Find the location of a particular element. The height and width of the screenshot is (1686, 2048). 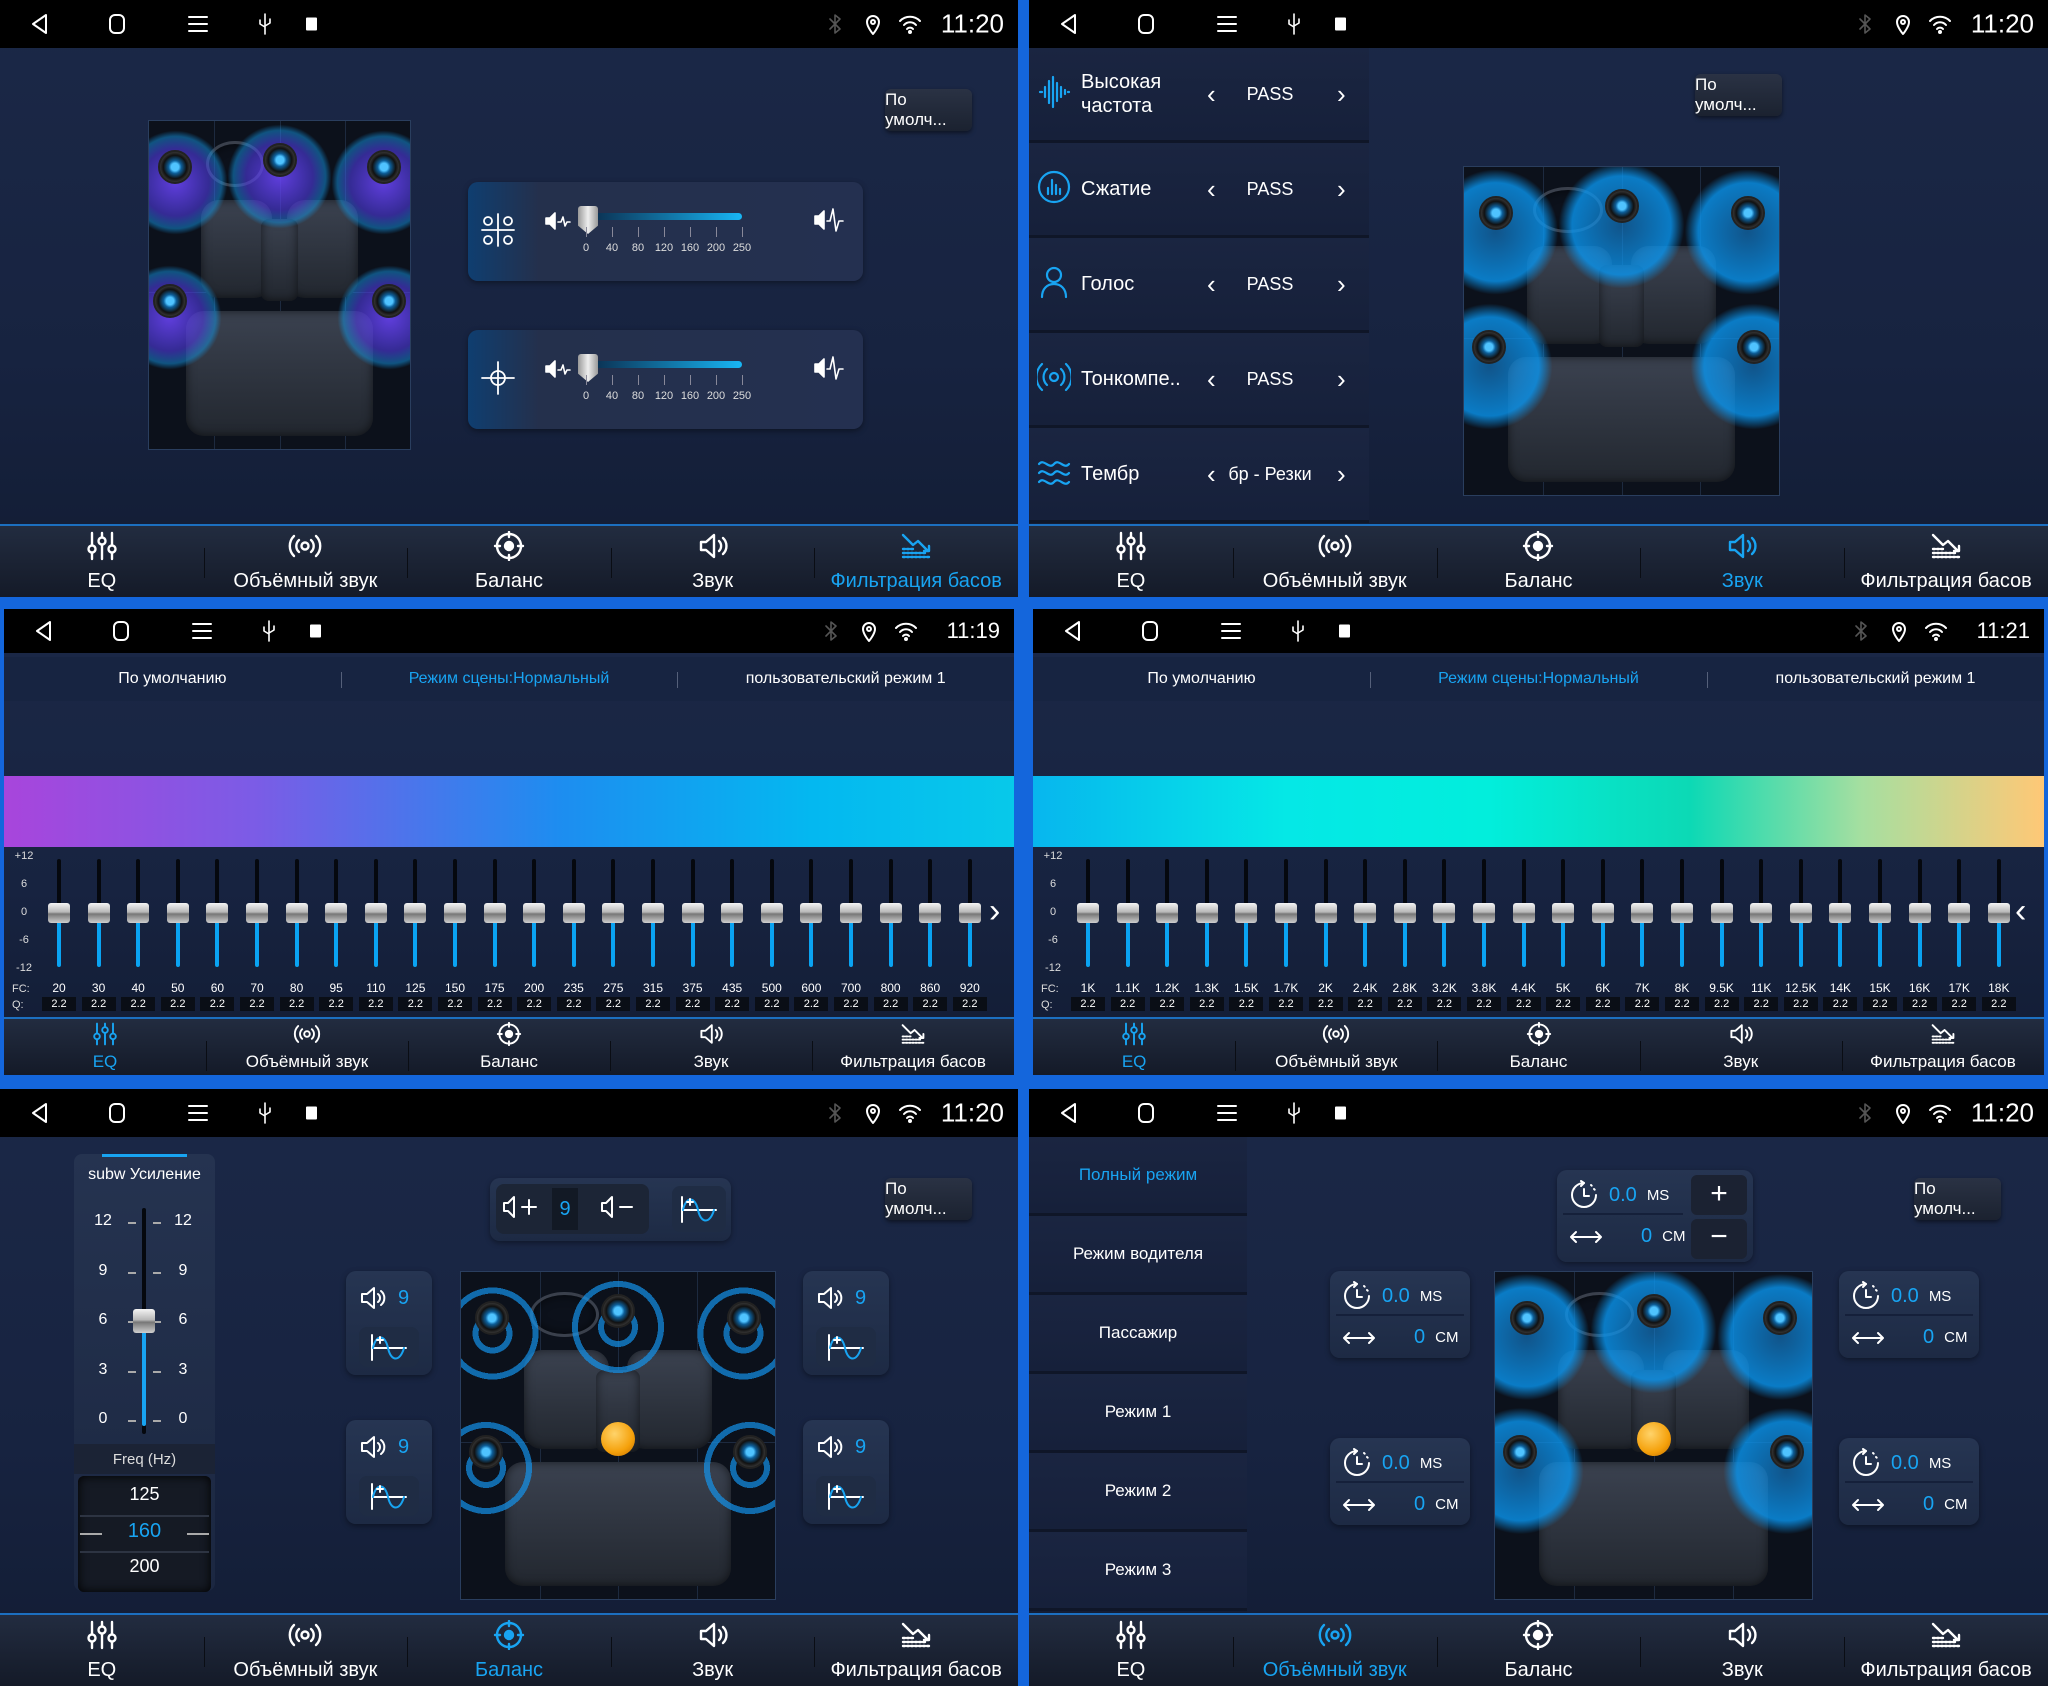

surround-mode-item: Режим 1 is located at coordinates (1138, 1413).